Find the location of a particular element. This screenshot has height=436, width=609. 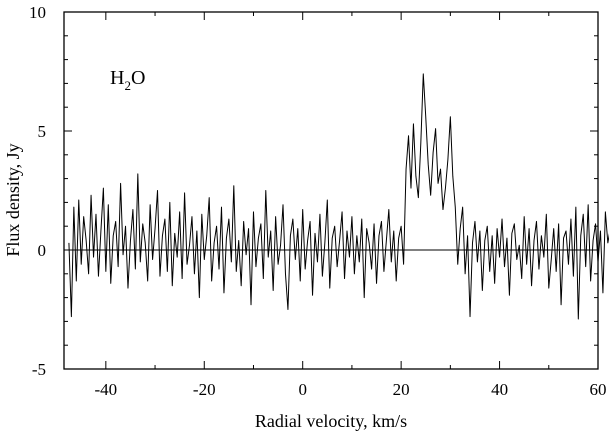

annotation-tail: O is located at coordinates (138, 78).